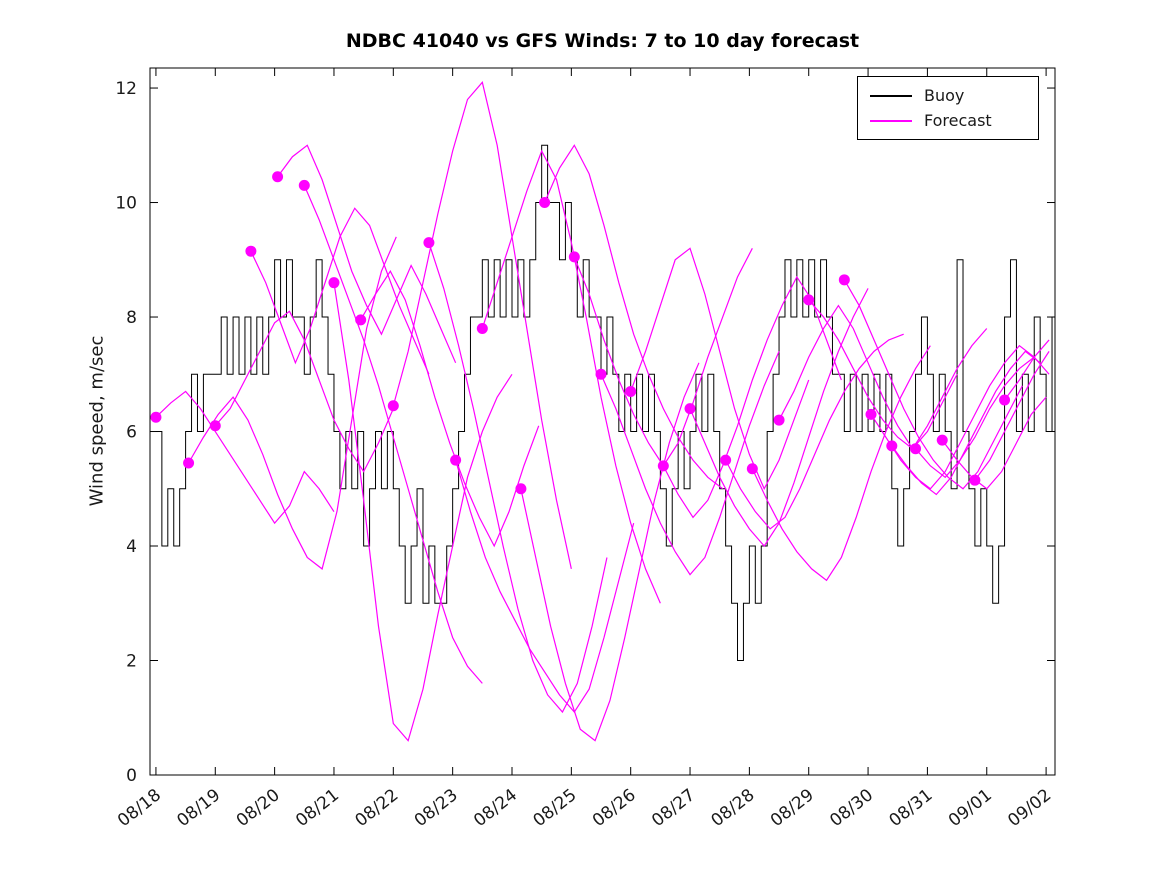  What do you see at coordinates (126, 204) in the screenshot?
I see `y-tick-label: 10` at bounding box center [126, 204].